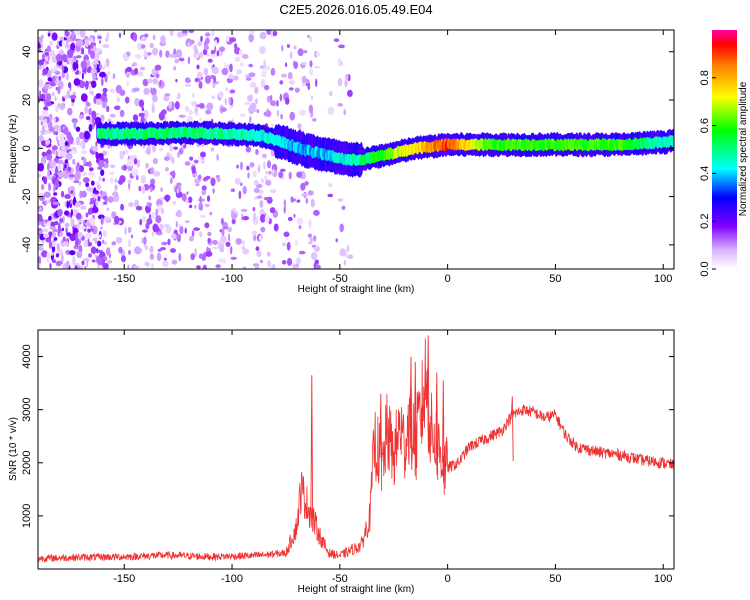  I want to click on y-tick-label: 40, so click(27, 52).